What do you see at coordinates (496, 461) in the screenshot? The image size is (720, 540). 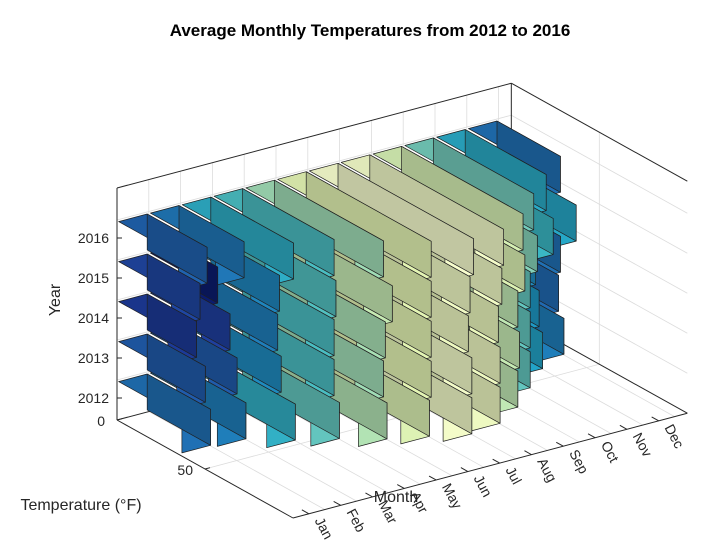 I see `month-tick-Jul` at bounding box center [496, 461].